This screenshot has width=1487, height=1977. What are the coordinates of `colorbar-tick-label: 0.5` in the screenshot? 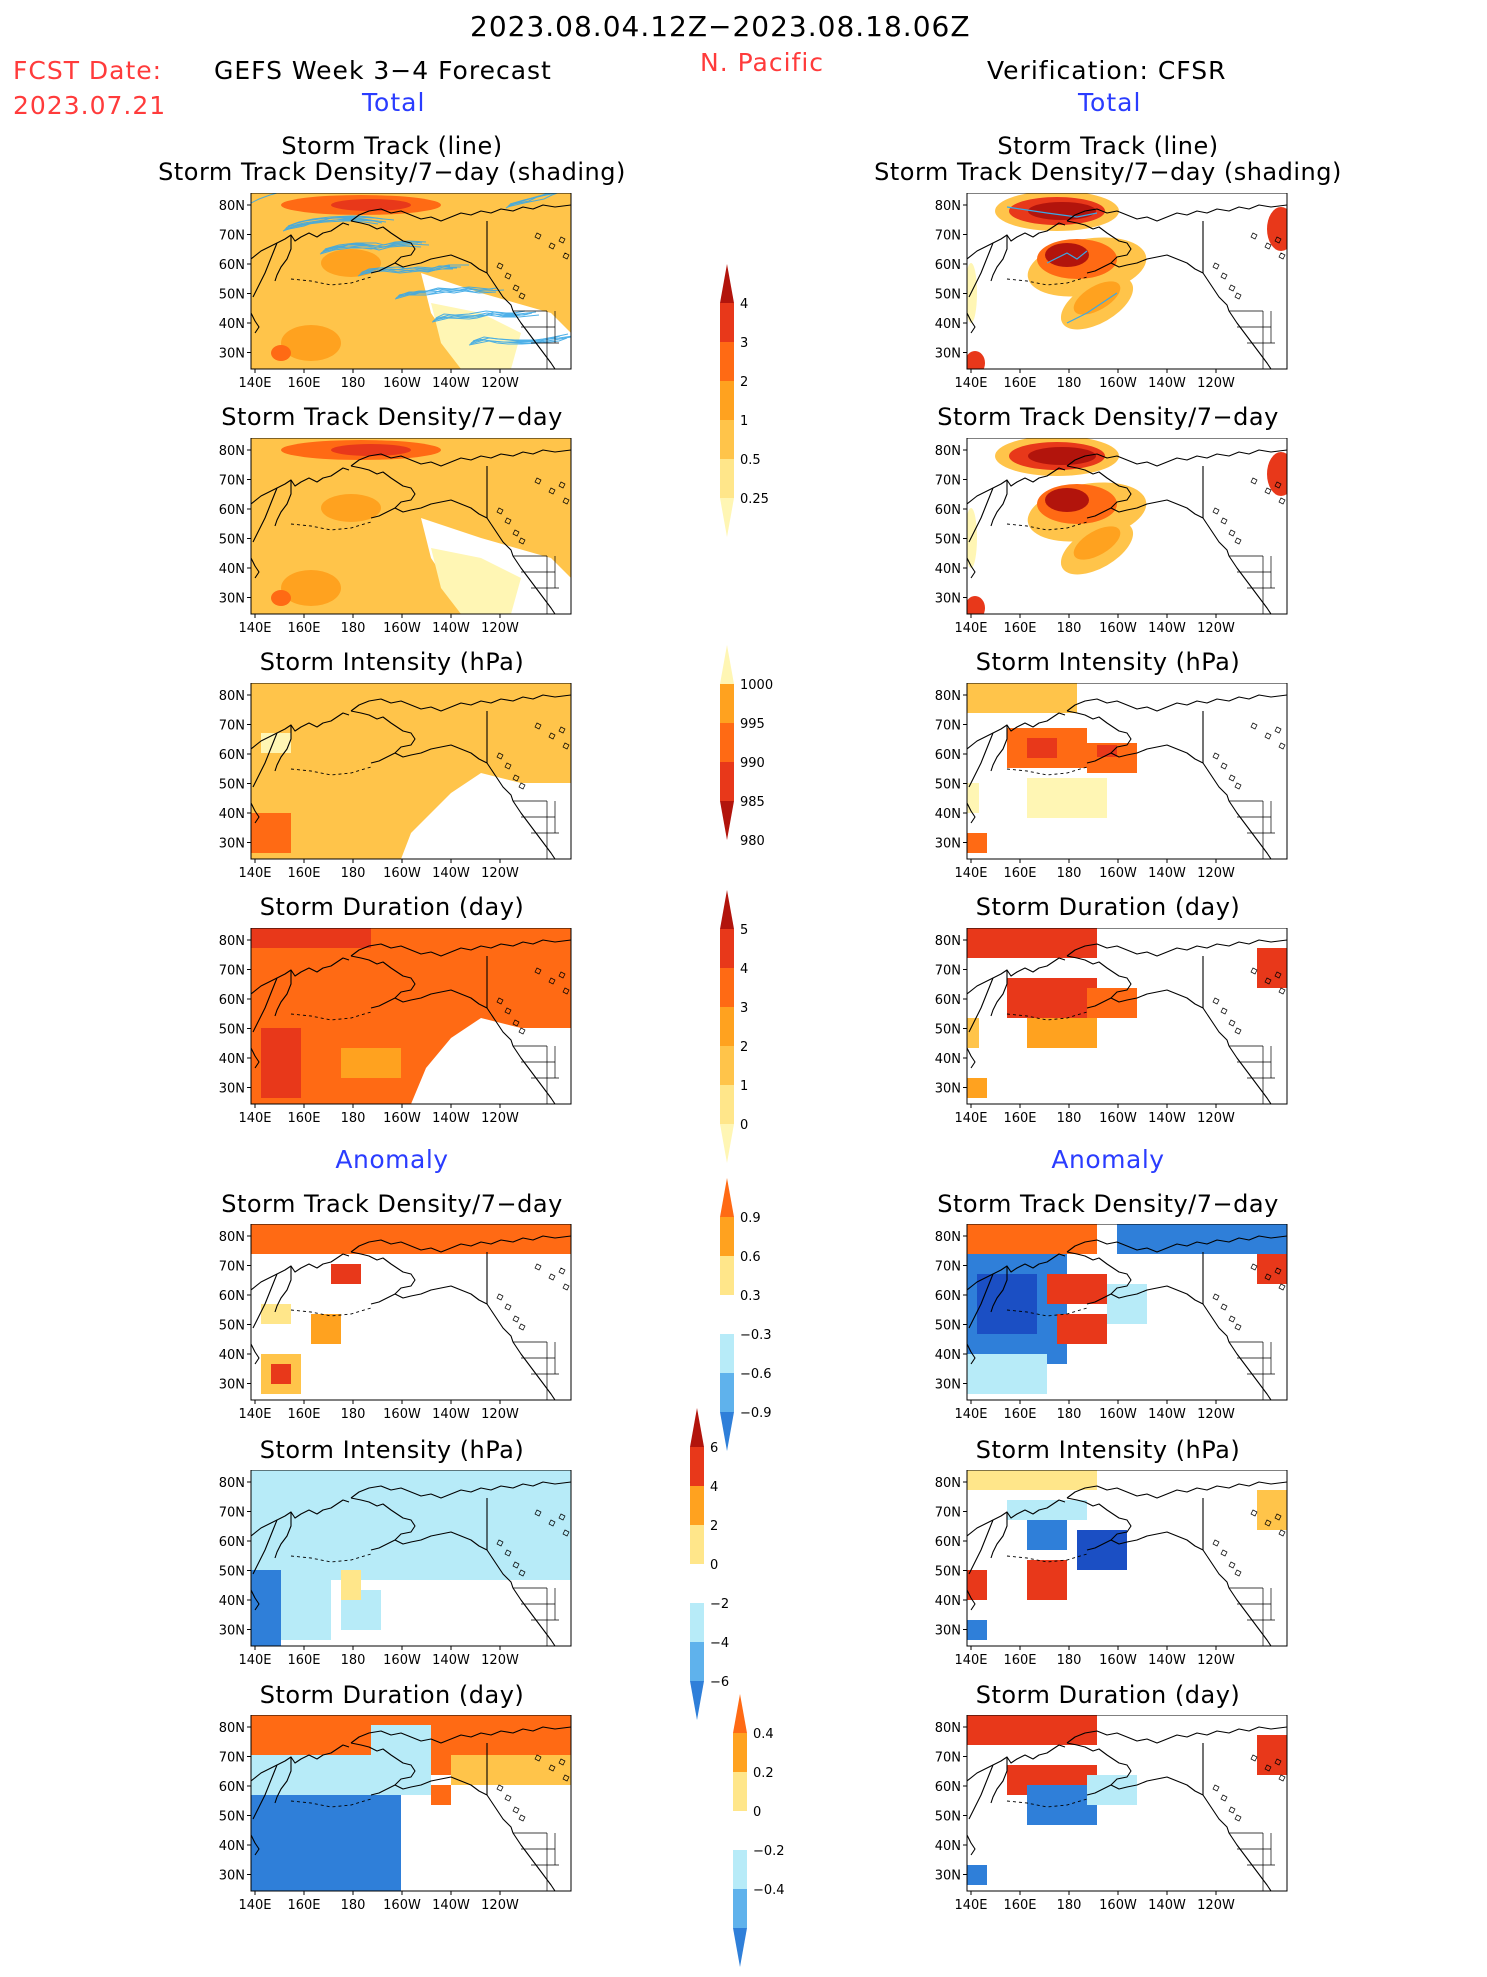 It's located at (750, 460).